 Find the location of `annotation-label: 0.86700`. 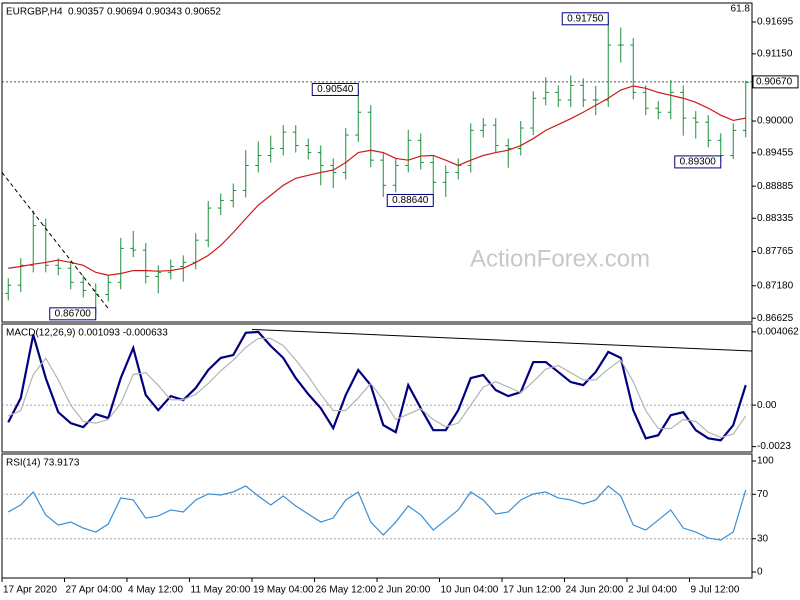

annotation-label: 0.86700 is located at coordinates (73, 313).